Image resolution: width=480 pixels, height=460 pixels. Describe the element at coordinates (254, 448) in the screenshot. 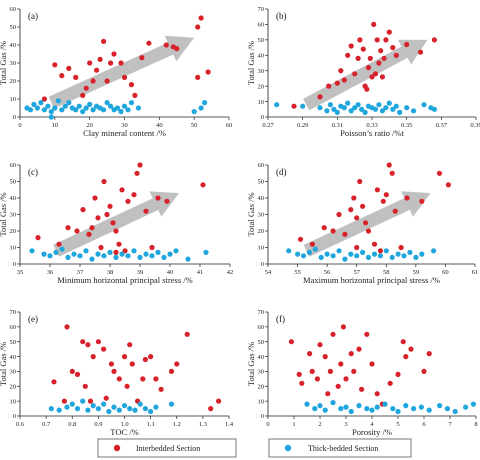

I see `legend: Interbedded Section Thick-bedded Section` at that location.